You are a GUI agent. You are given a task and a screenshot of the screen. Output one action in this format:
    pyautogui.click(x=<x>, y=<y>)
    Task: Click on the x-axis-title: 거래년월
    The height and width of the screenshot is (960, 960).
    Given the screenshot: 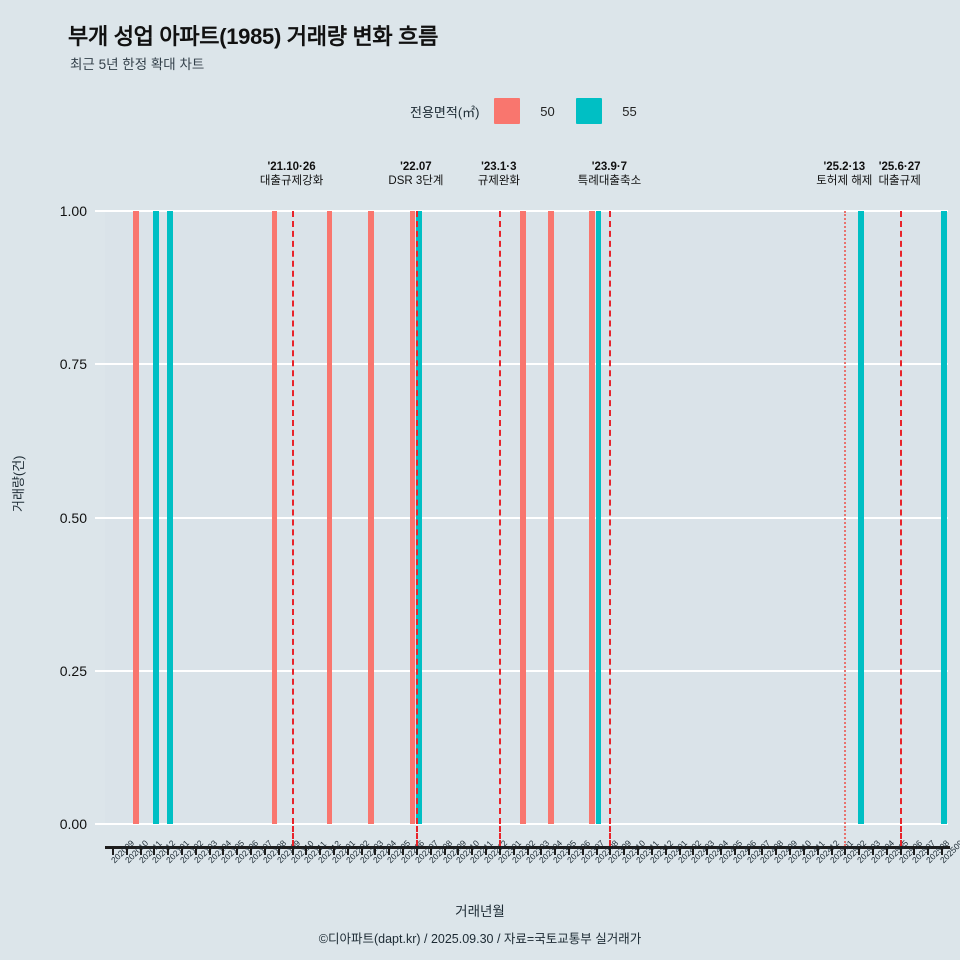 What is the action you would take?
    pyautogui.click(x=480, y=911)
    